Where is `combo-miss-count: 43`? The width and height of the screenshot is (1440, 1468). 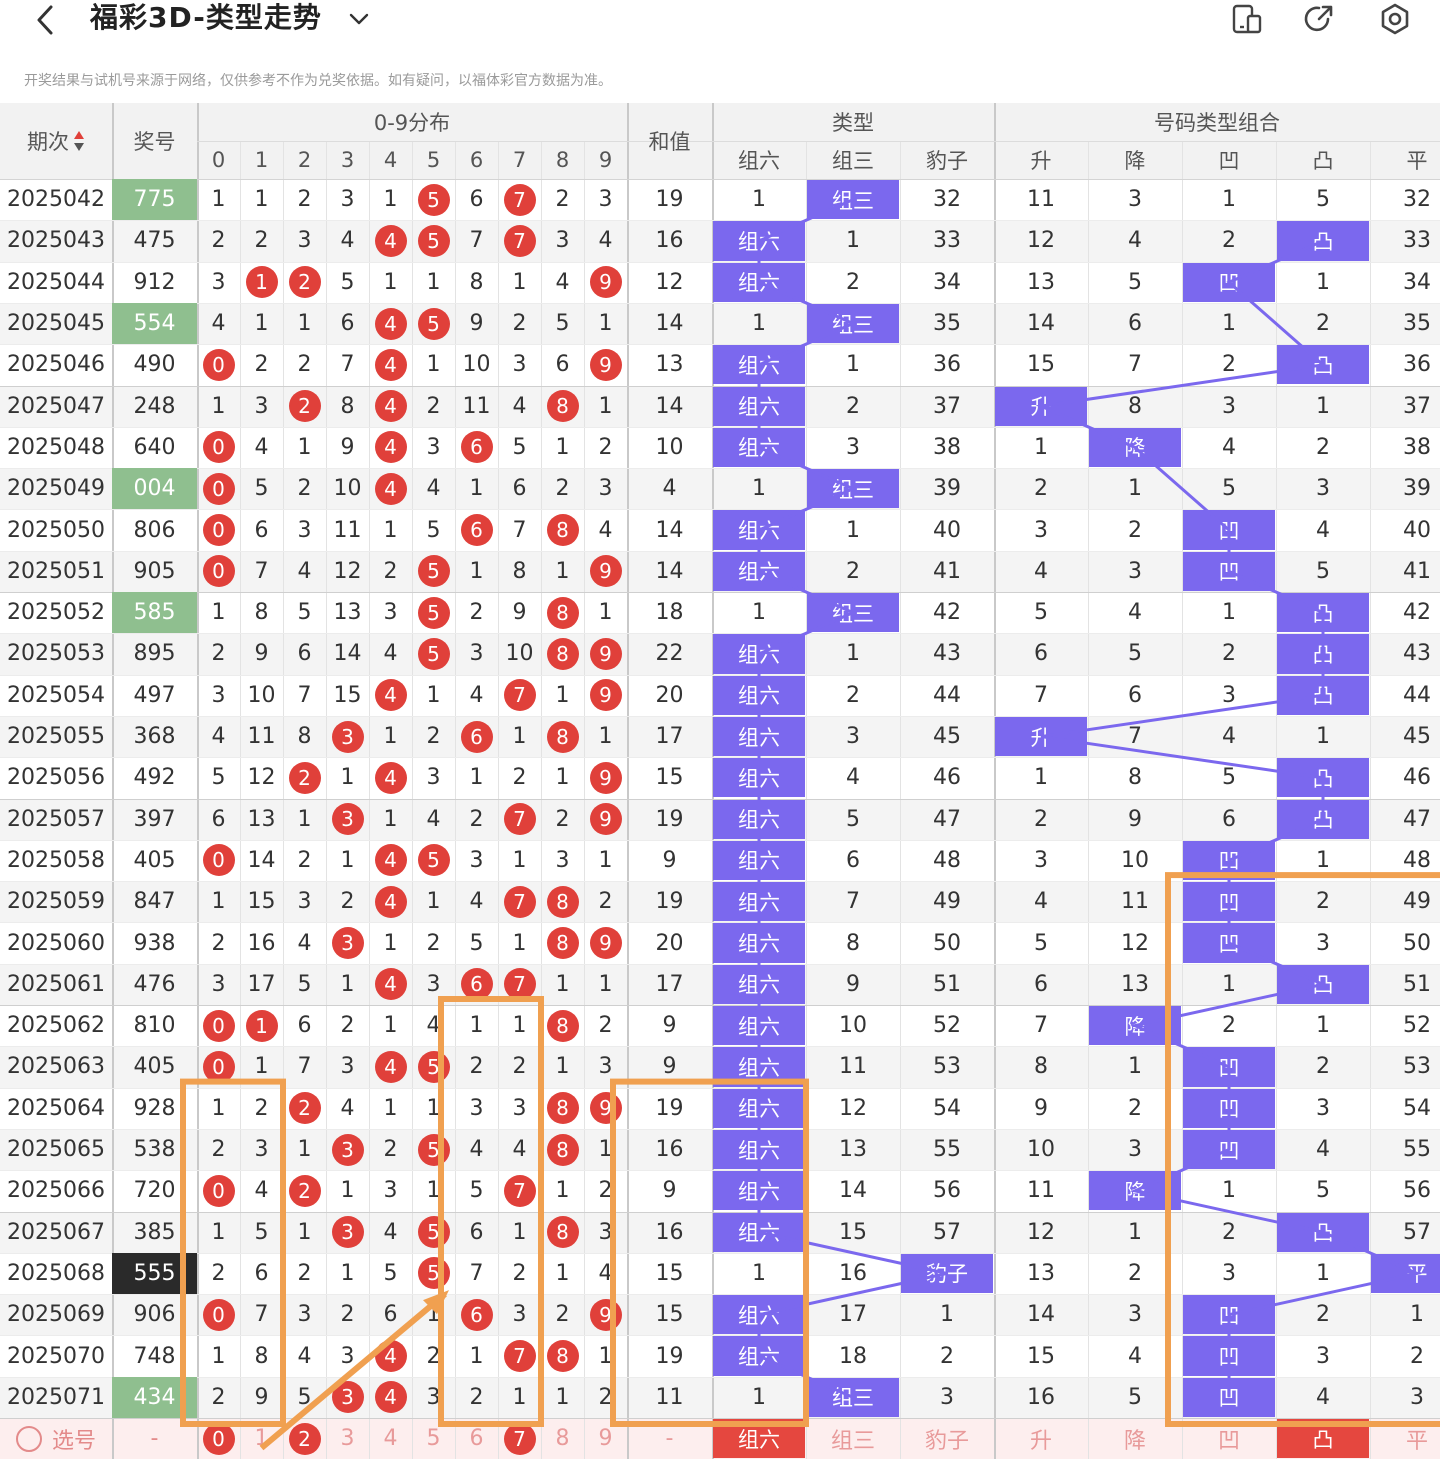 combo-miss-count: 43 is located at coordinates (1417, 654).